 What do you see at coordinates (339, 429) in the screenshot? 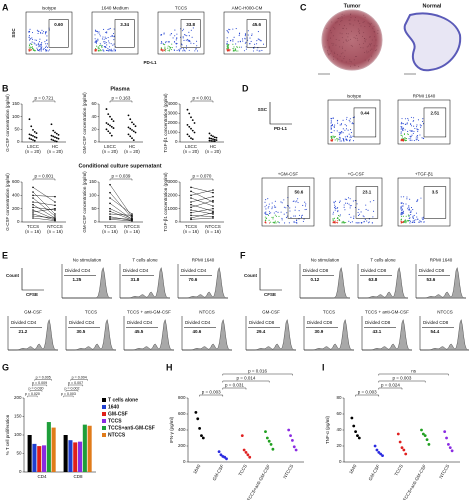
I see `y-tick-label: 40` at bounding box center [339, 429].